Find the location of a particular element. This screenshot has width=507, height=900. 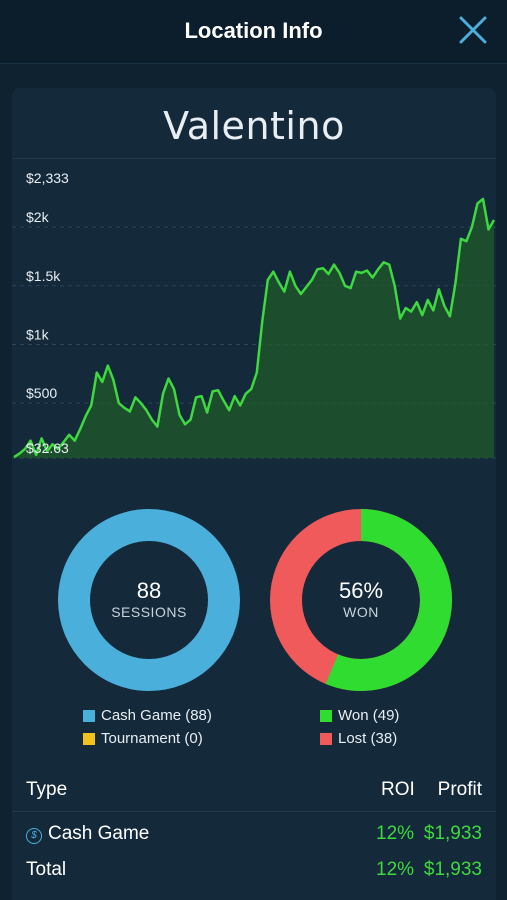

legend-item-lost: Lost (38) is located at coordinates (359, 738).